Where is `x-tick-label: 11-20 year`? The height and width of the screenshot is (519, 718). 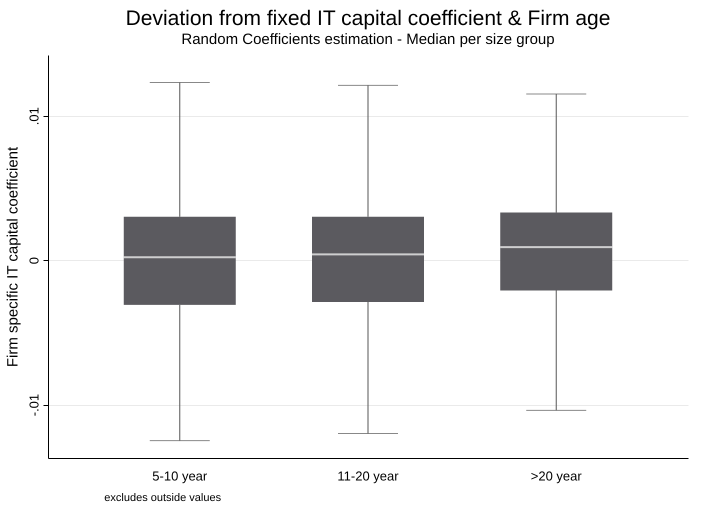 x-tick-label: 11-20 year is located at coordinates (368, 476).